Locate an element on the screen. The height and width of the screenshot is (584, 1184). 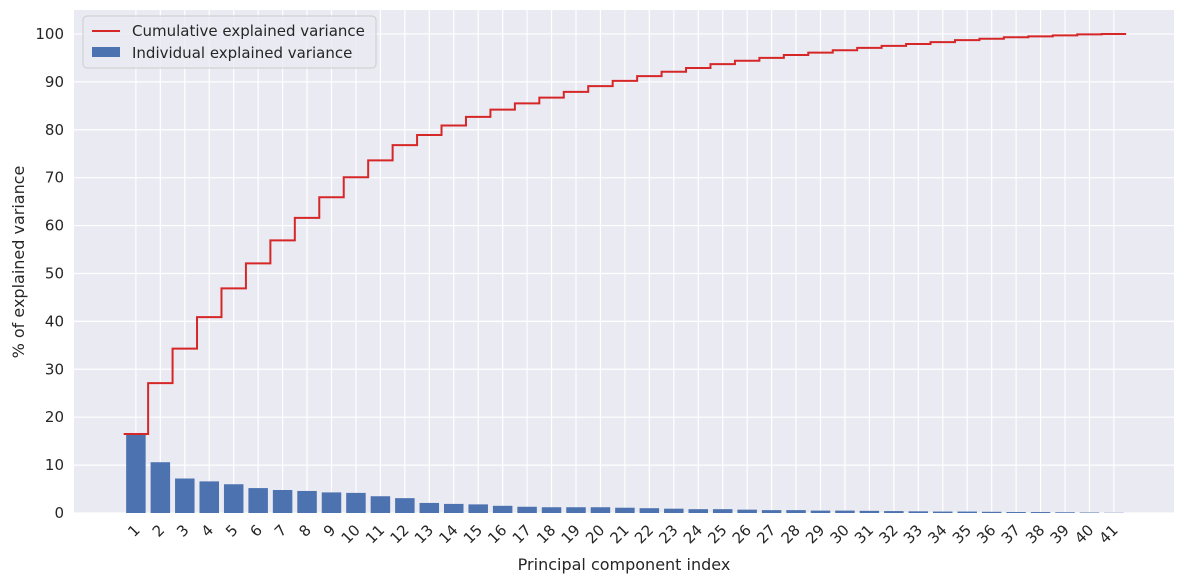
x-tick-label: 36 is located at coordinates (986, 534).